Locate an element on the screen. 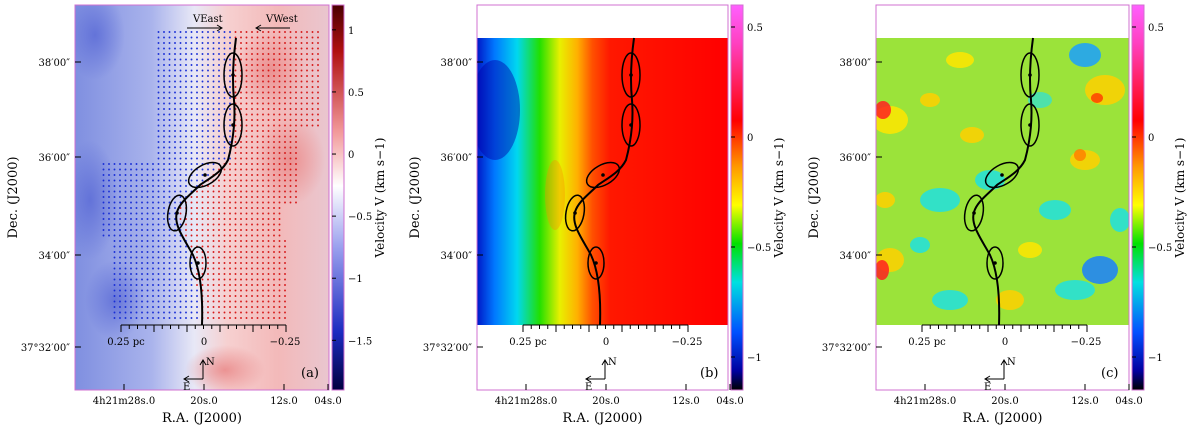  v-west-label: VWest is located at coordinates (281, 19).